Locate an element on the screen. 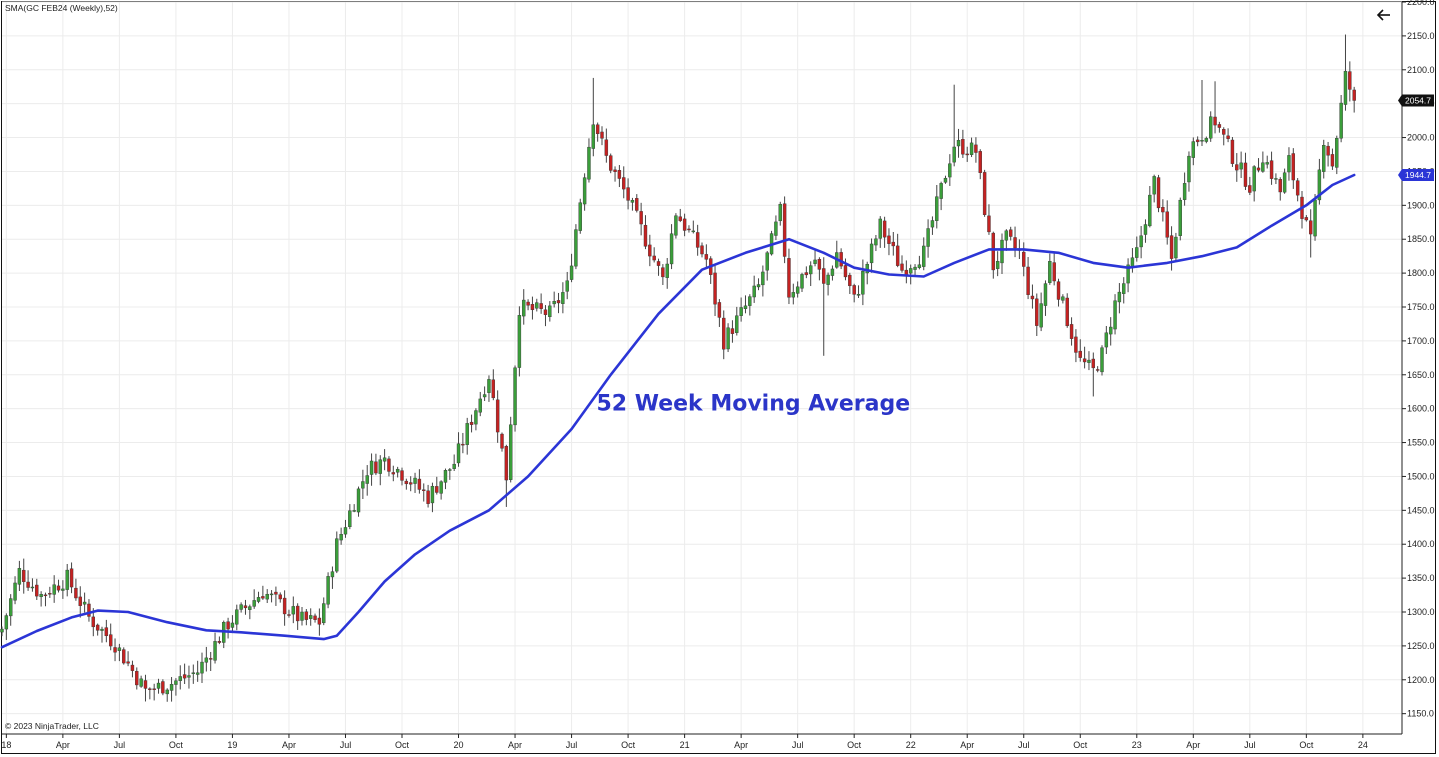 This screenshot has height=757, width=1439. y-tick-label: 1500.0 is located at coordinates (1421, 476).